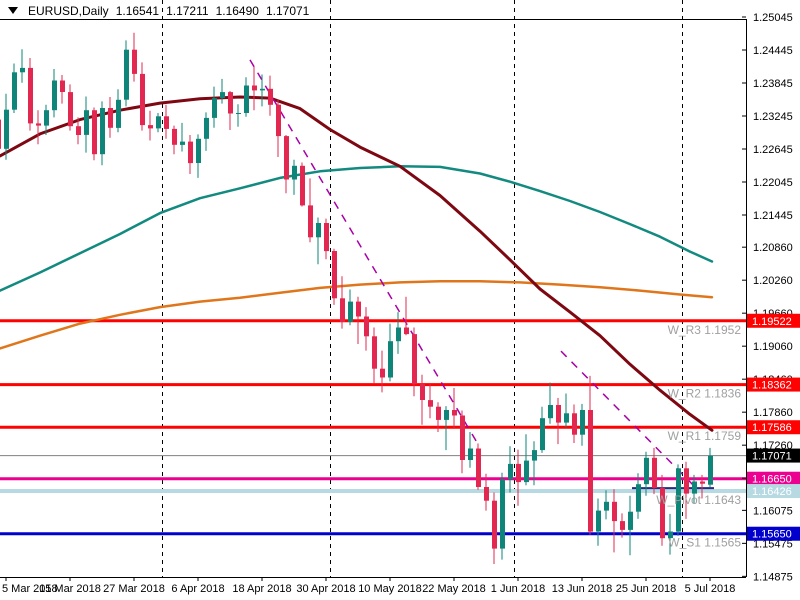 This screenshot has height=600, width=800. What do you see at coordinates (710, 589) in the screenshot?
I see `date-axis-label: 5 Jul 2018` at bounding box center [710, 589].